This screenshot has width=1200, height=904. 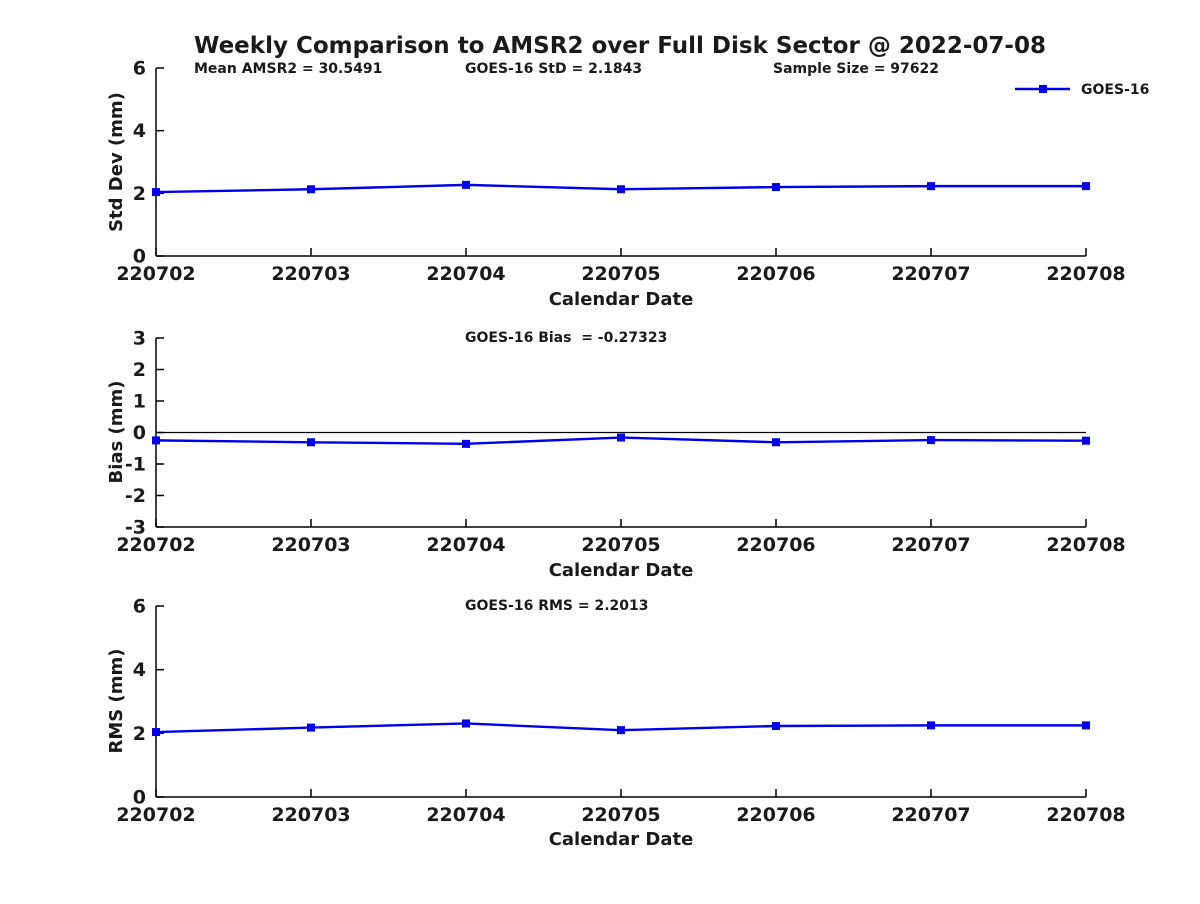 I want to click on y-tick-label: 3, so click(x=139, y=339).